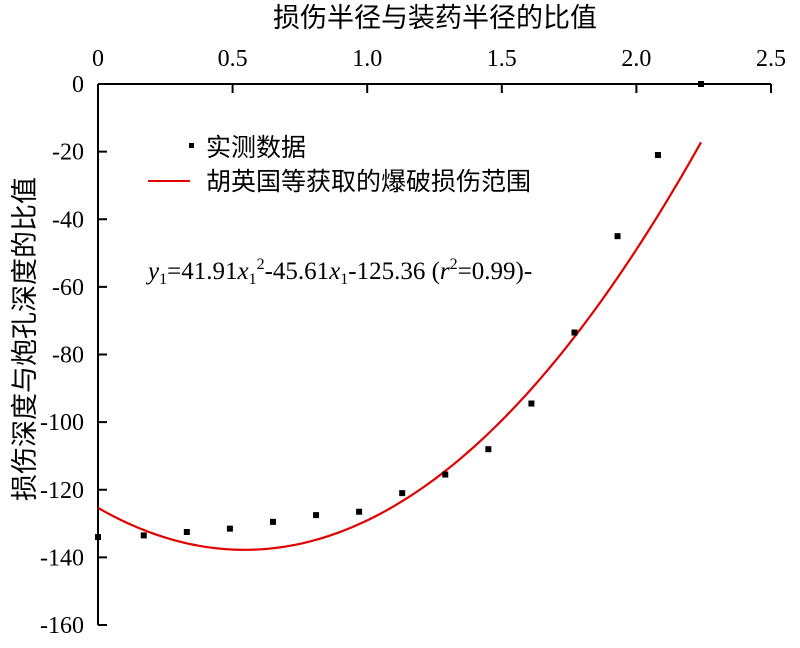 The height and width of the screenshot is (648, 800). I want to click on eq-part2: -45.61, so click(297, 271).